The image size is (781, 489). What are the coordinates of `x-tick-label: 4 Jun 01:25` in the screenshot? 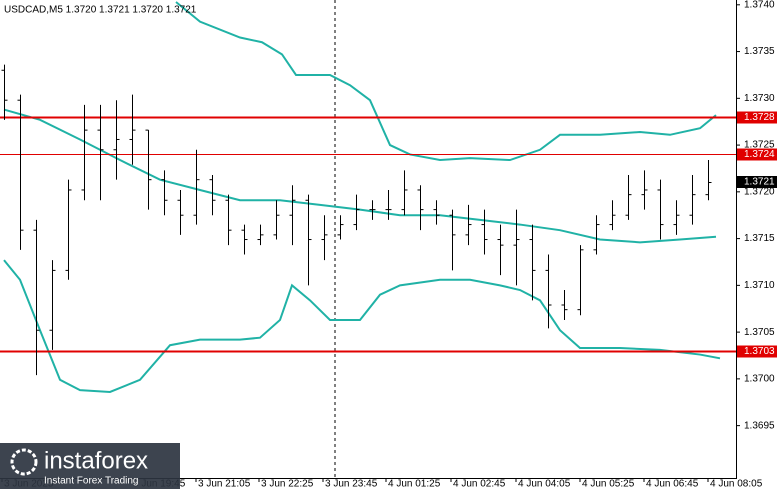 It's located at (414, 484).